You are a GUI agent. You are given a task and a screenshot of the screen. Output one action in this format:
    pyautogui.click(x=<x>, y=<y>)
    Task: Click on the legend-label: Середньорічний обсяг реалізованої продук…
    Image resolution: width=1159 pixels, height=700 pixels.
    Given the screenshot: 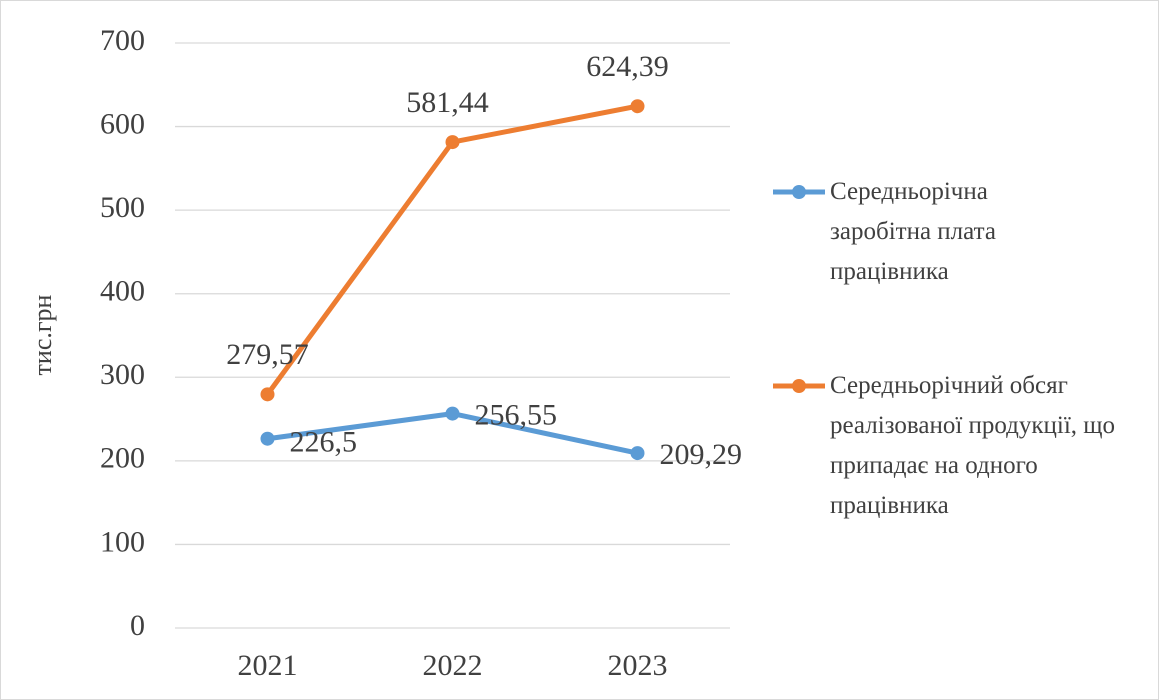 What is the action you would take?
    pyautogui.click(x=973, y=445)
    